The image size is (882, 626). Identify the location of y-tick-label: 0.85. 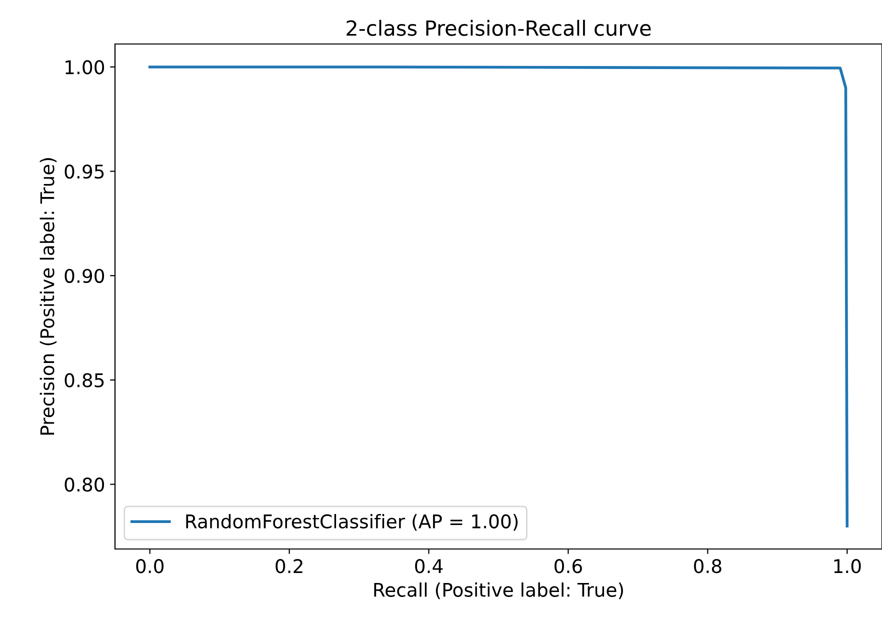
(84, 380).